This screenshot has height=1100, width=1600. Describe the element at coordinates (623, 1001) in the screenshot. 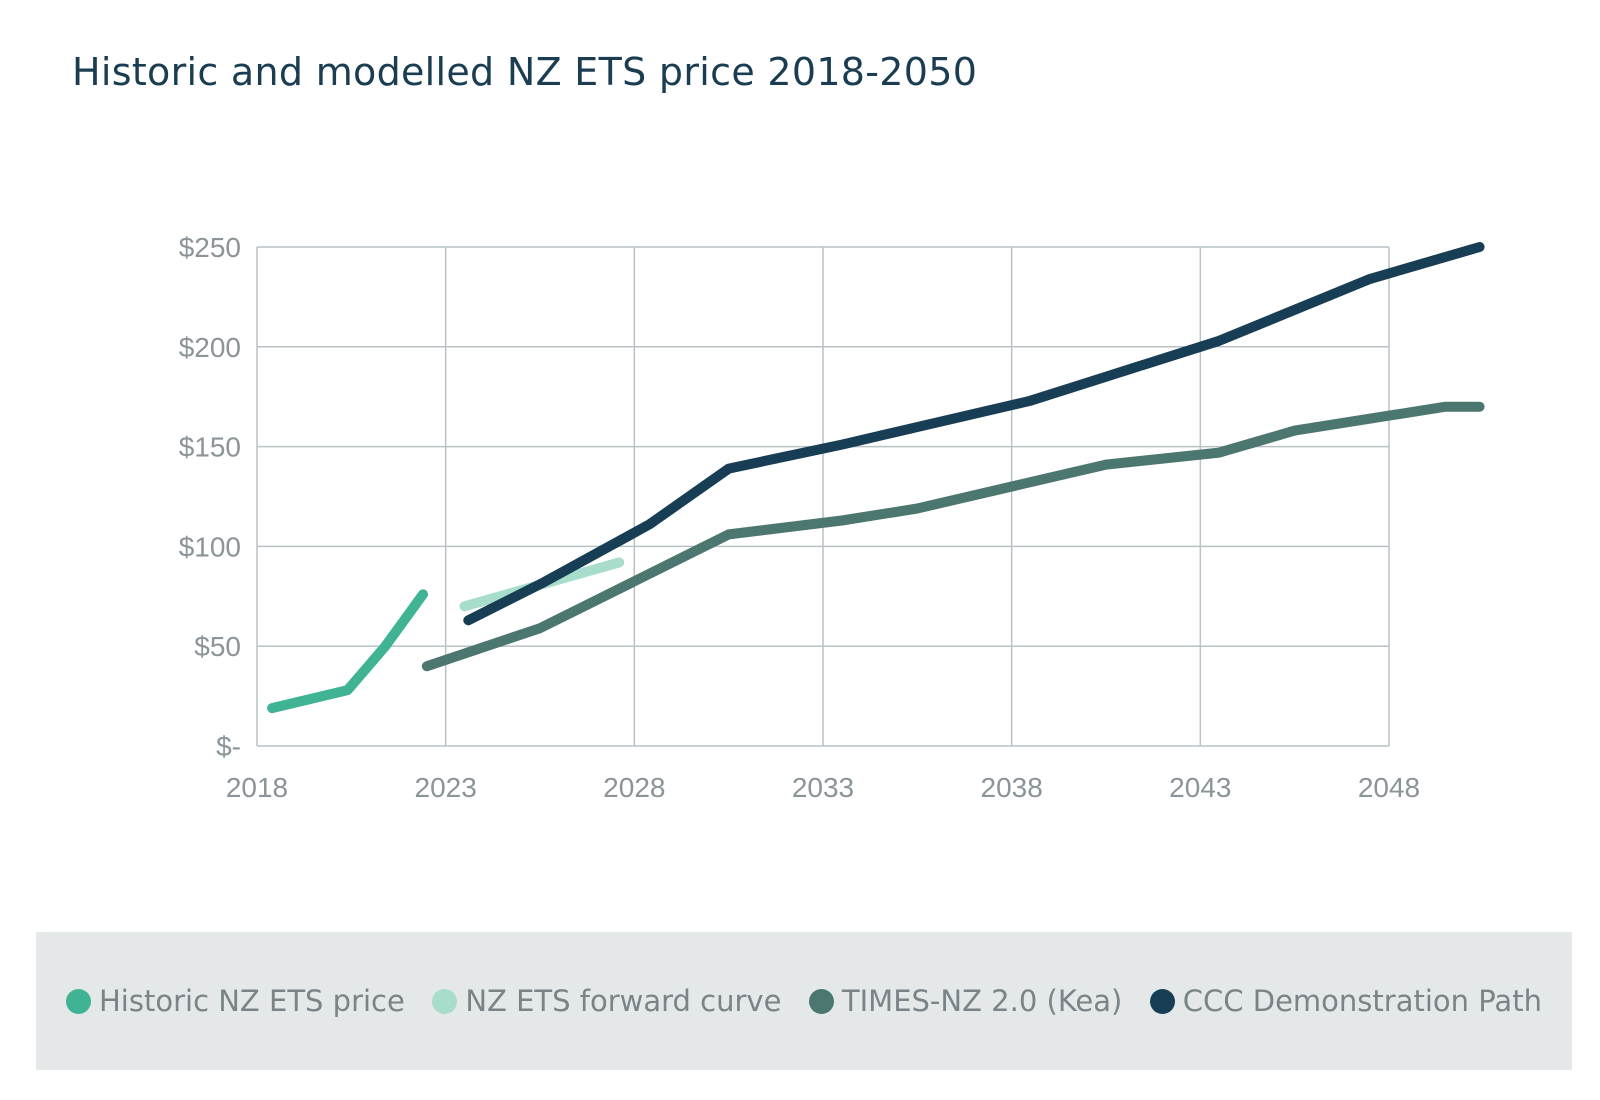

I see `legend-label: NZ ETS forward curve` at that location.